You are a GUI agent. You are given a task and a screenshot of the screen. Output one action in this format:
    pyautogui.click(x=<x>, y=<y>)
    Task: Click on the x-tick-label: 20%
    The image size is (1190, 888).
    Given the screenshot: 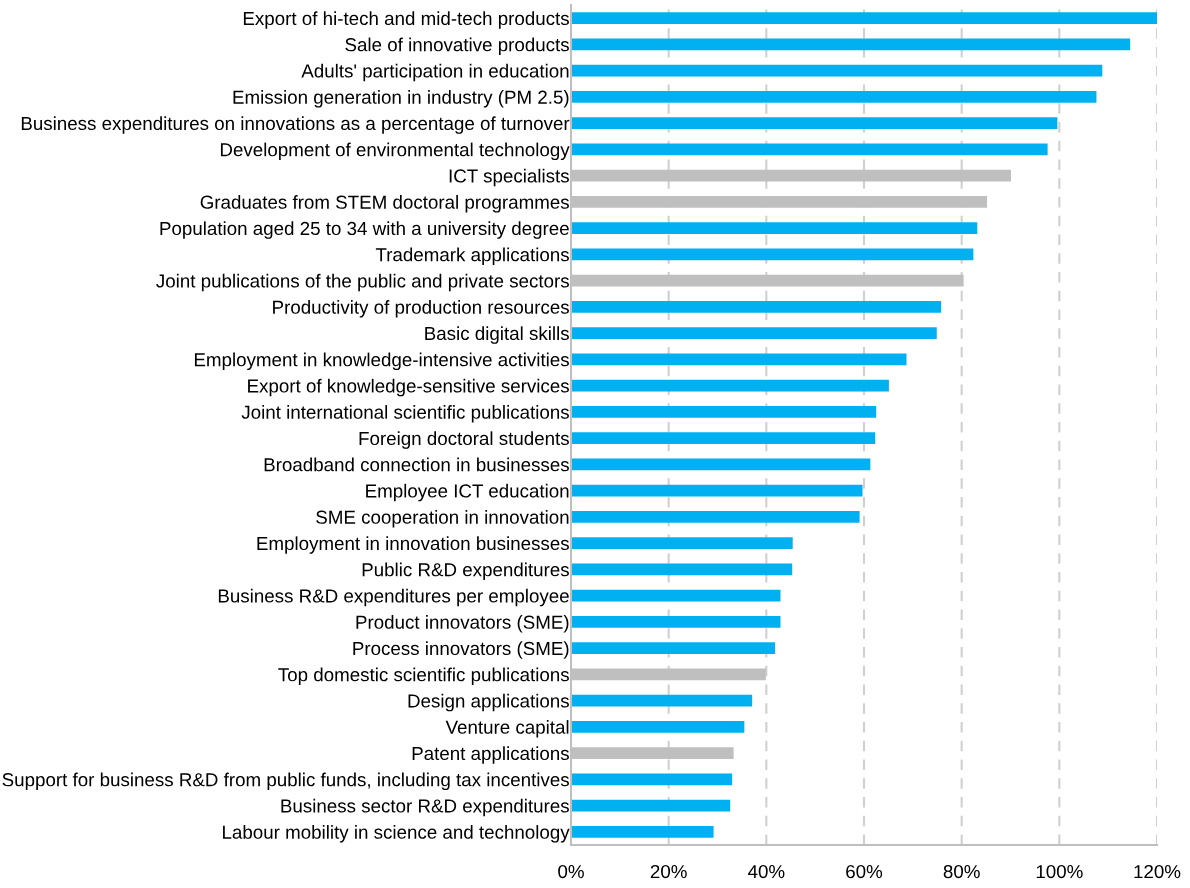 What is the action you would take?
    pyautogui.click(x=668, y=871)
    